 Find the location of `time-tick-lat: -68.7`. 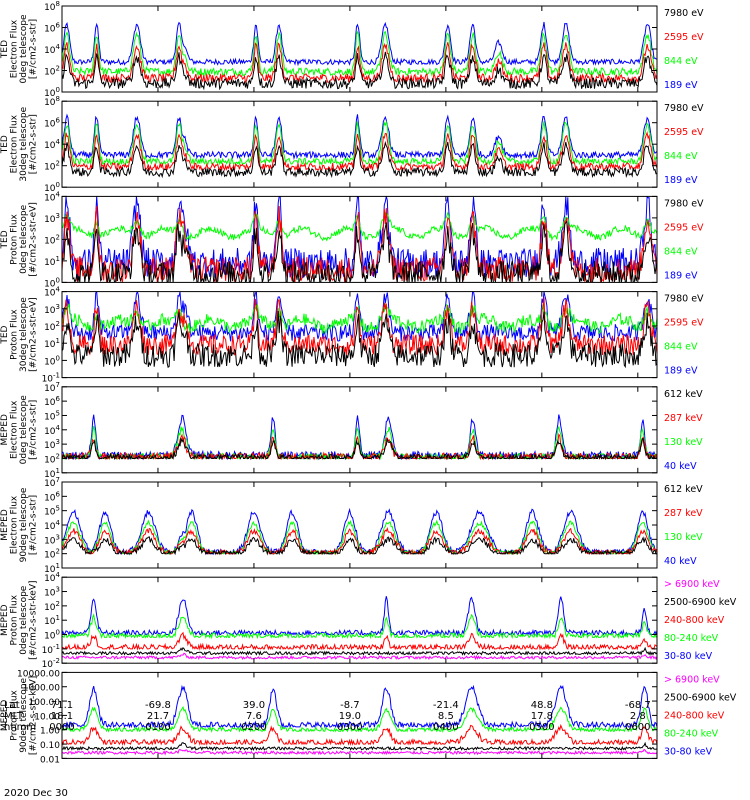

time-tick-lat: -68.7 is located at coordinates (638, 705).